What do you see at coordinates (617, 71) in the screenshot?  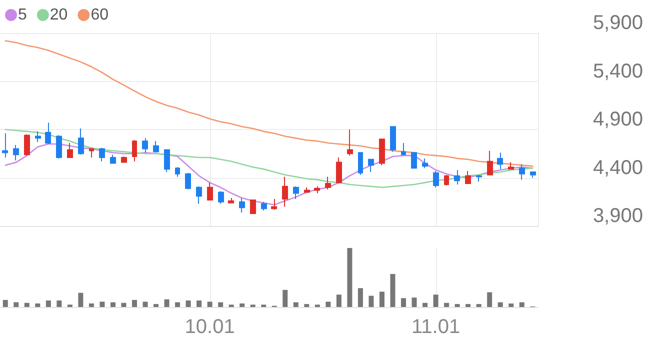 I see `y-tick-label: 5,400` at bounding box center [617, 71].